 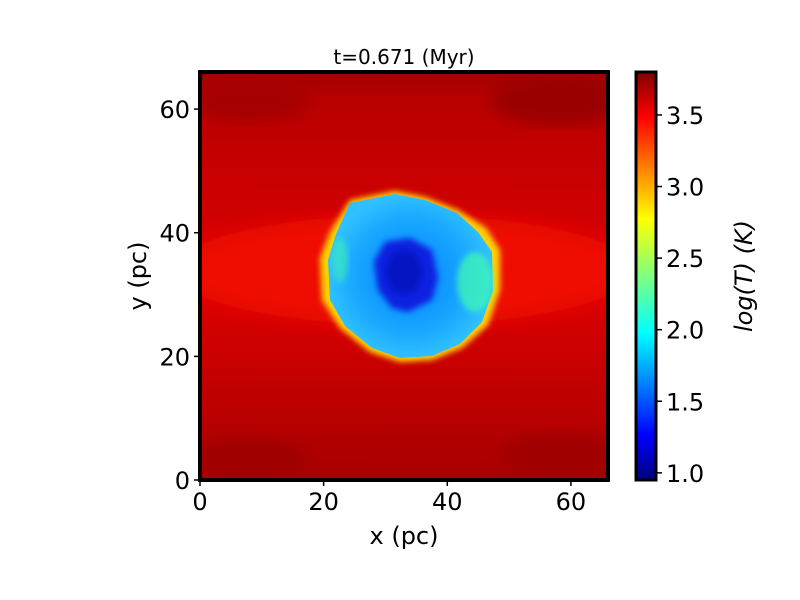 I want to click on x-tick-label: 0, so click(x=199, y=502).